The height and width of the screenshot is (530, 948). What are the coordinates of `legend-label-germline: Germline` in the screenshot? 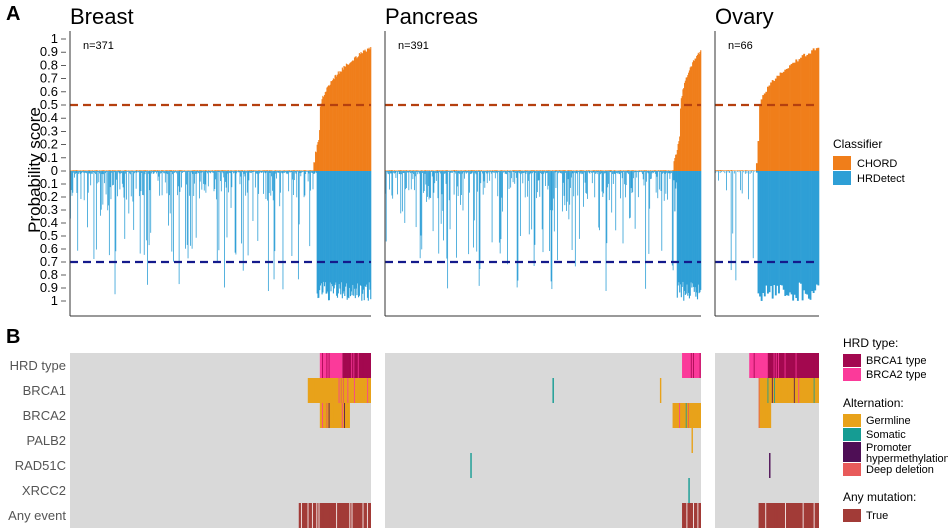 It's located at (888, 421).